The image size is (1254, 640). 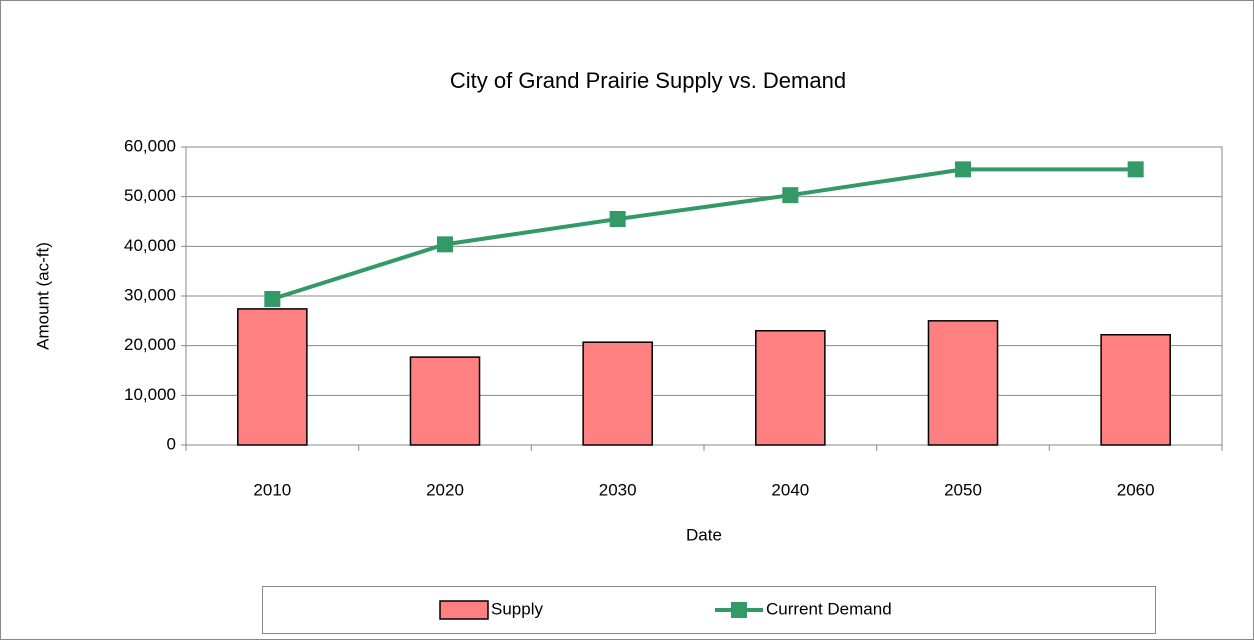 I want to click on y-tick-label: 60,000, so click(x=150, y=145).